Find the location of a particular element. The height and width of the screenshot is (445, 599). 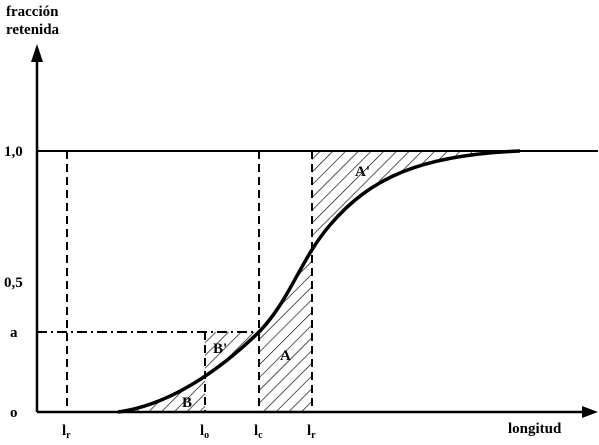

y-tick-label: o is located at coordinates (14, 413).